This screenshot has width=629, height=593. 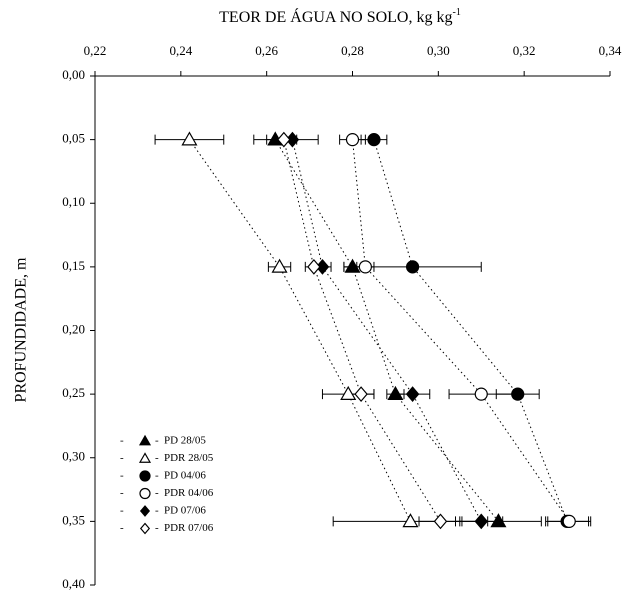 What do you see at coordinates (189, 493) in the screenshot?
I see `legend-label: PDR 04/06` at bounding box center [189, 493].